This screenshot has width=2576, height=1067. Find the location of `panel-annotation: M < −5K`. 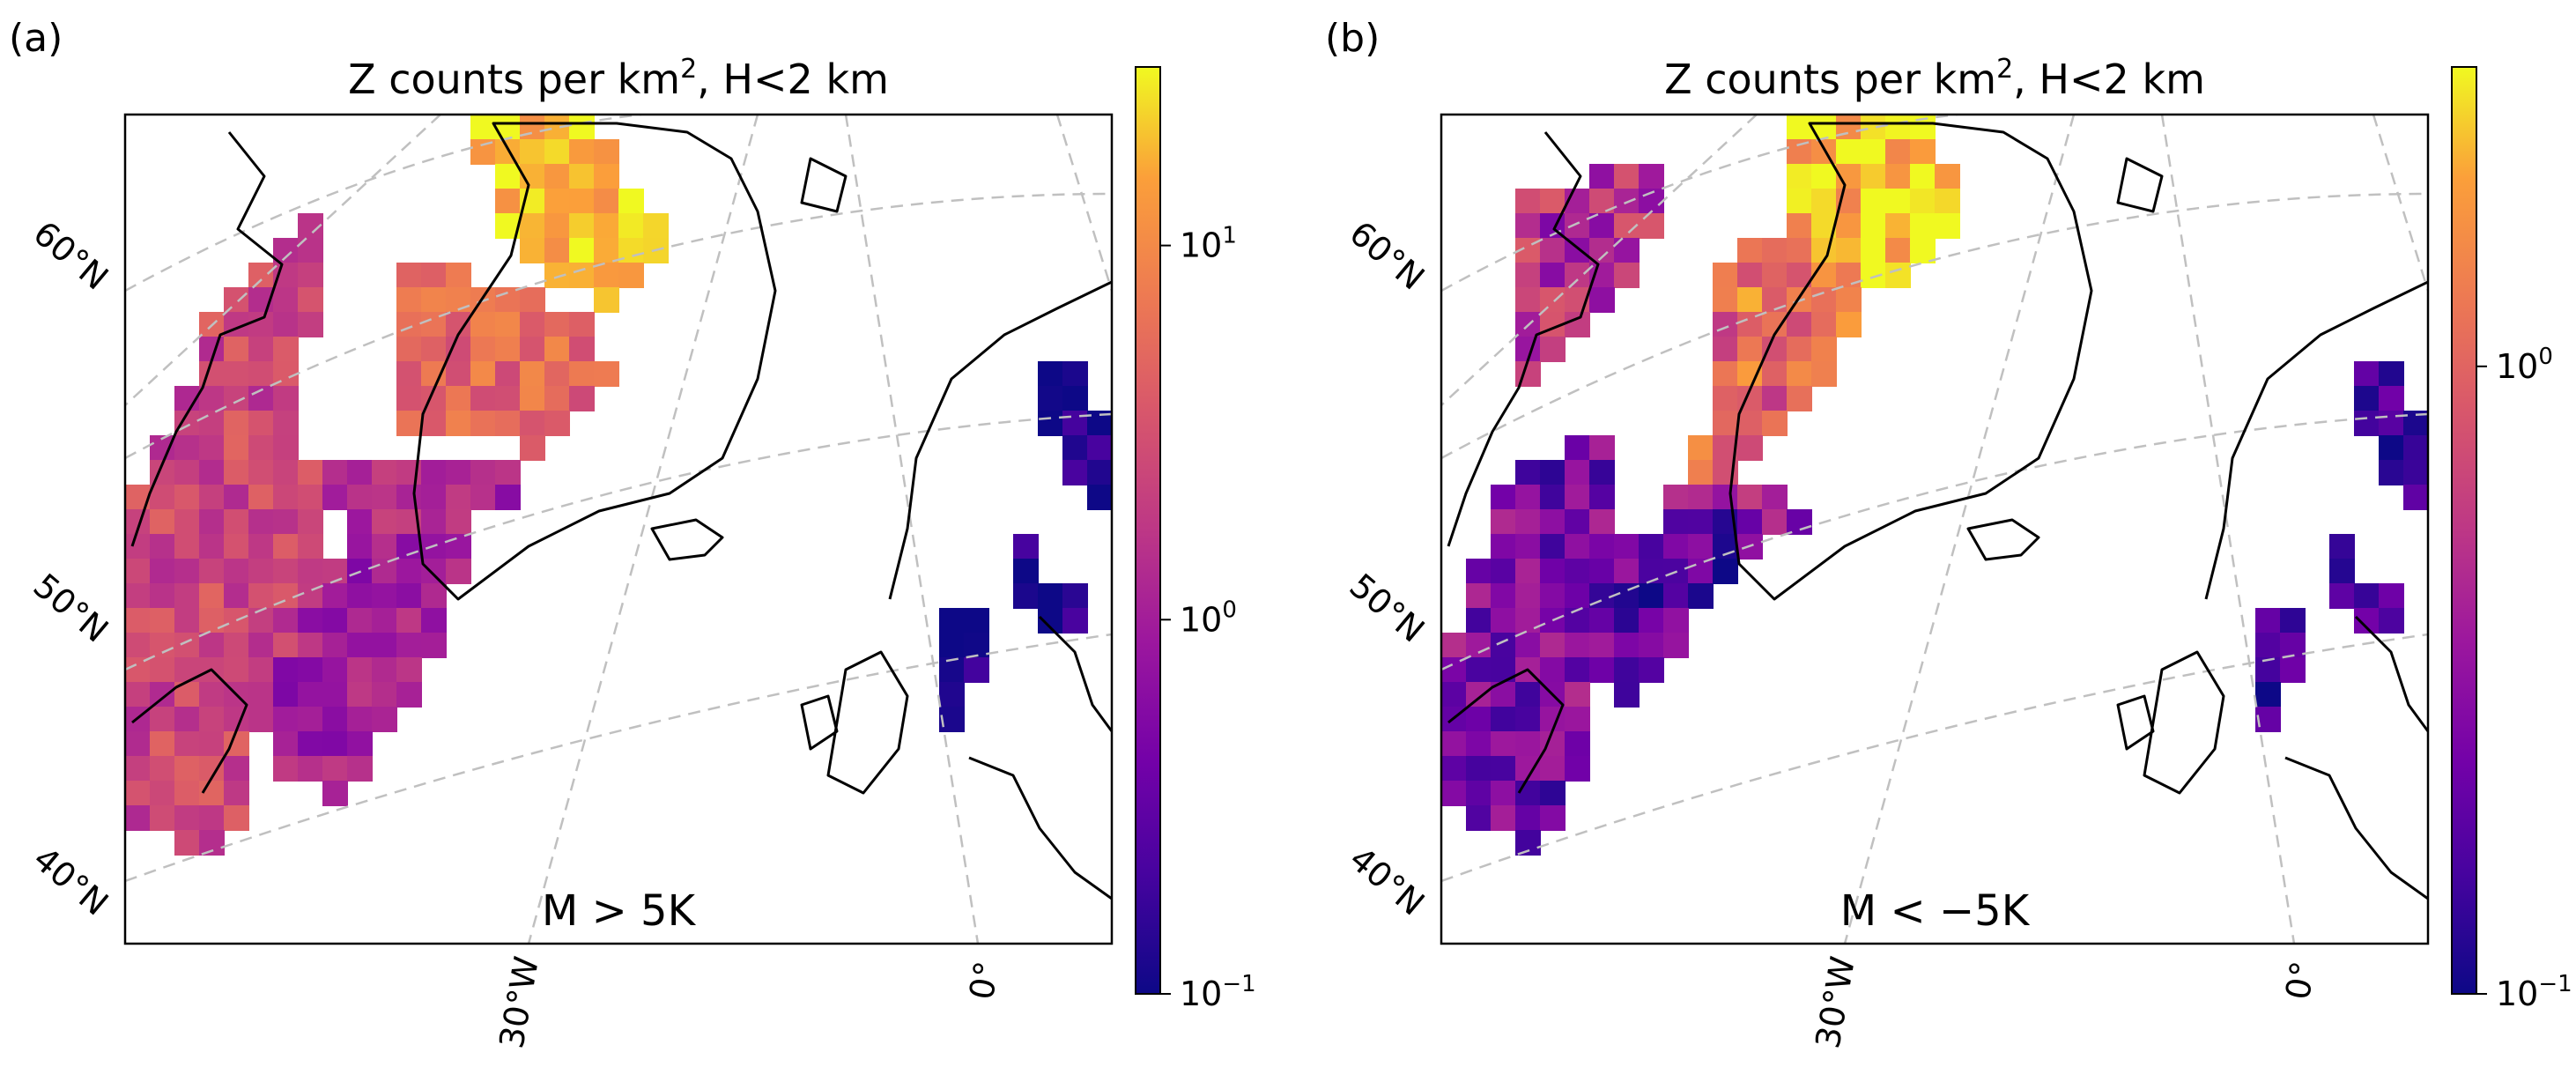

panel-annotation: M < −5K is located at coordinates (1935, 911).